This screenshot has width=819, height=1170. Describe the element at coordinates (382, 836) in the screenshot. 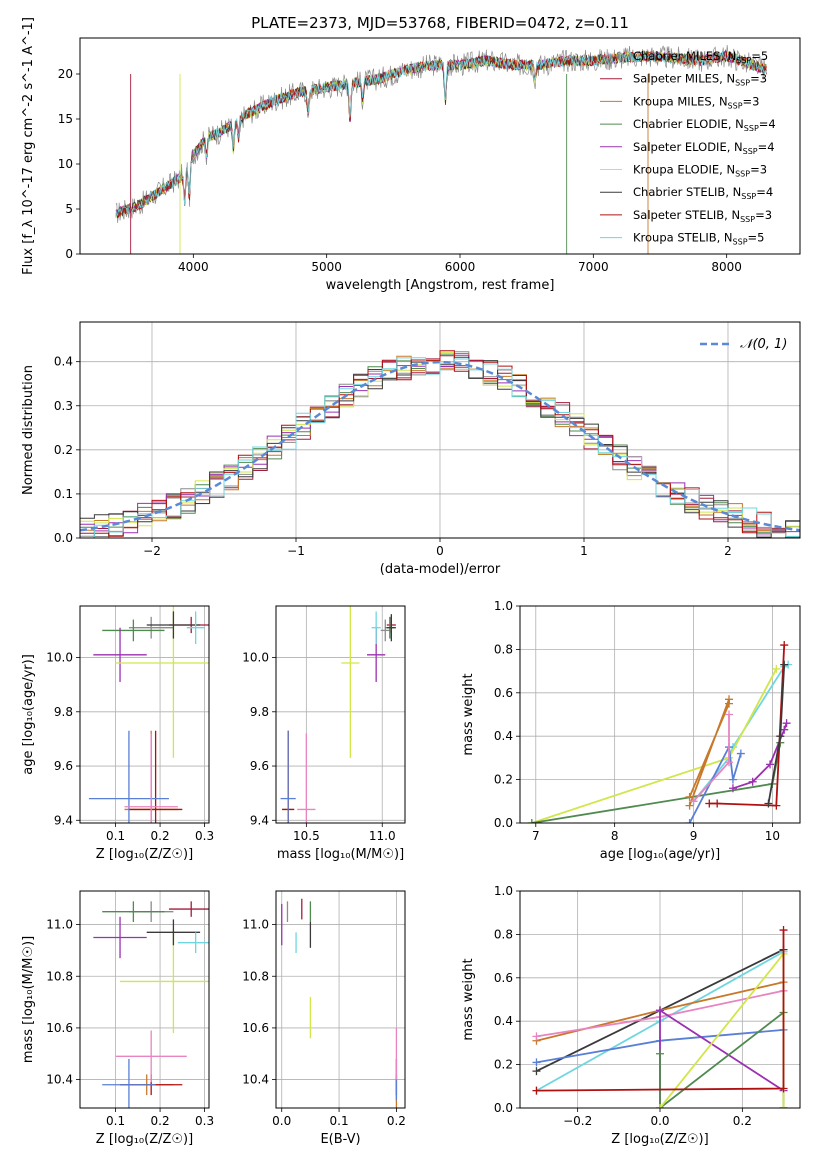

I see `x-tick-label: 11.0` at that location.